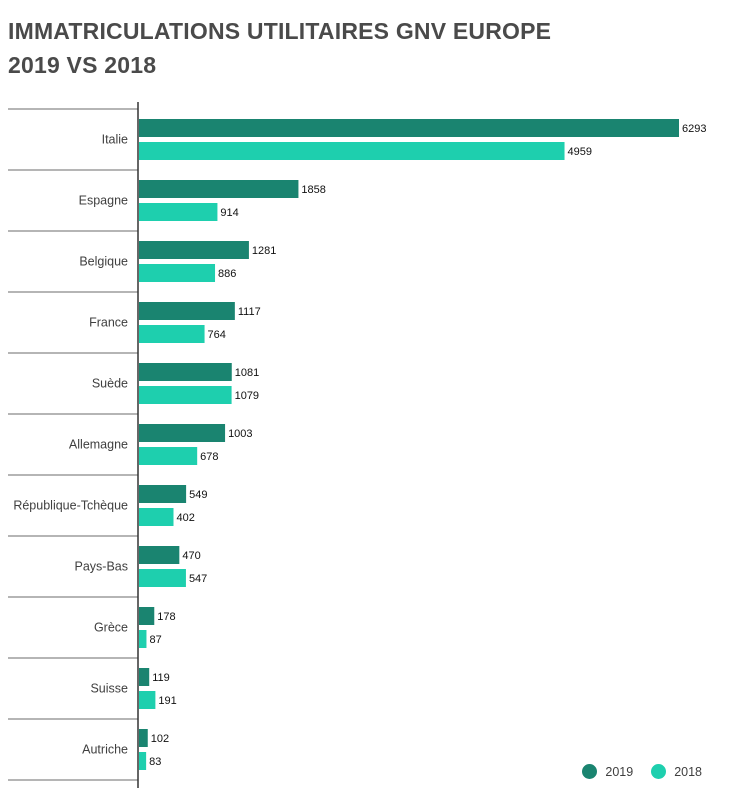  I want to click on chart-title-line-2: 2019 VS 2018, so click(82, 65).